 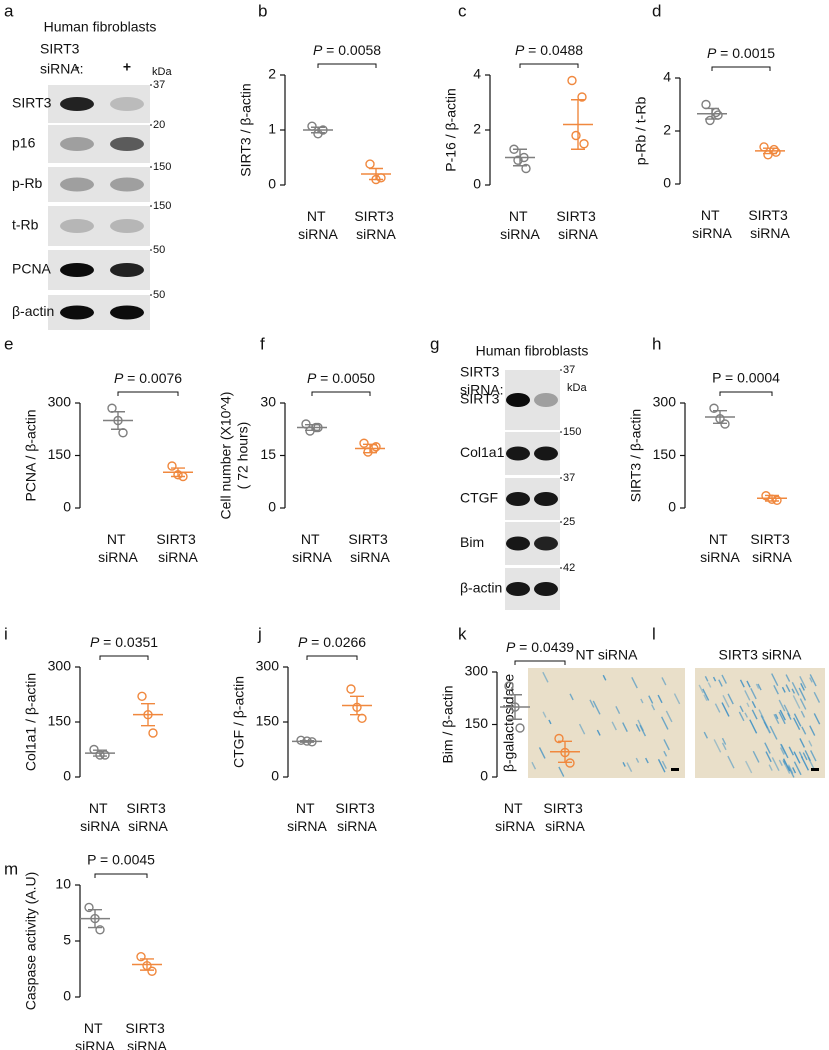 I want to click on p-value: P = 0.0045, so click(x=121, y=860).